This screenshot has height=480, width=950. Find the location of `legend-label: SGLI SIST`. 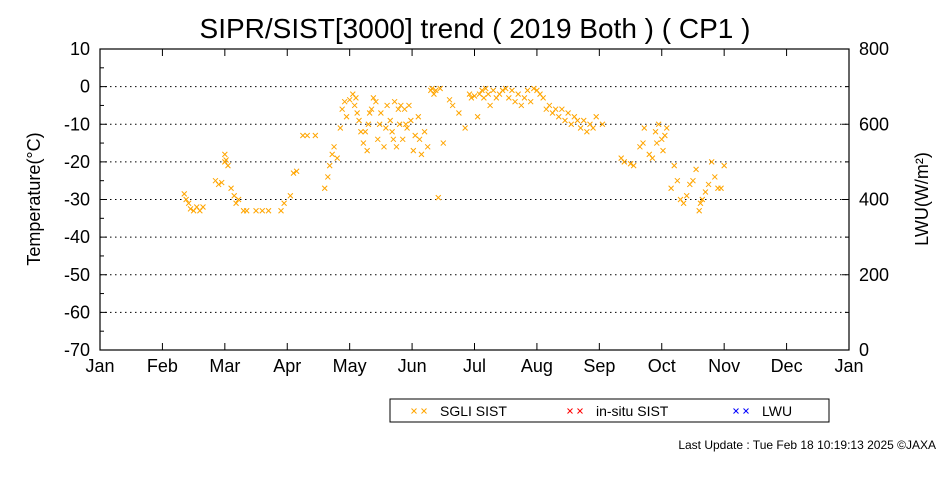

legend-label: SGLI SIST is located at coordinates (473, 411).